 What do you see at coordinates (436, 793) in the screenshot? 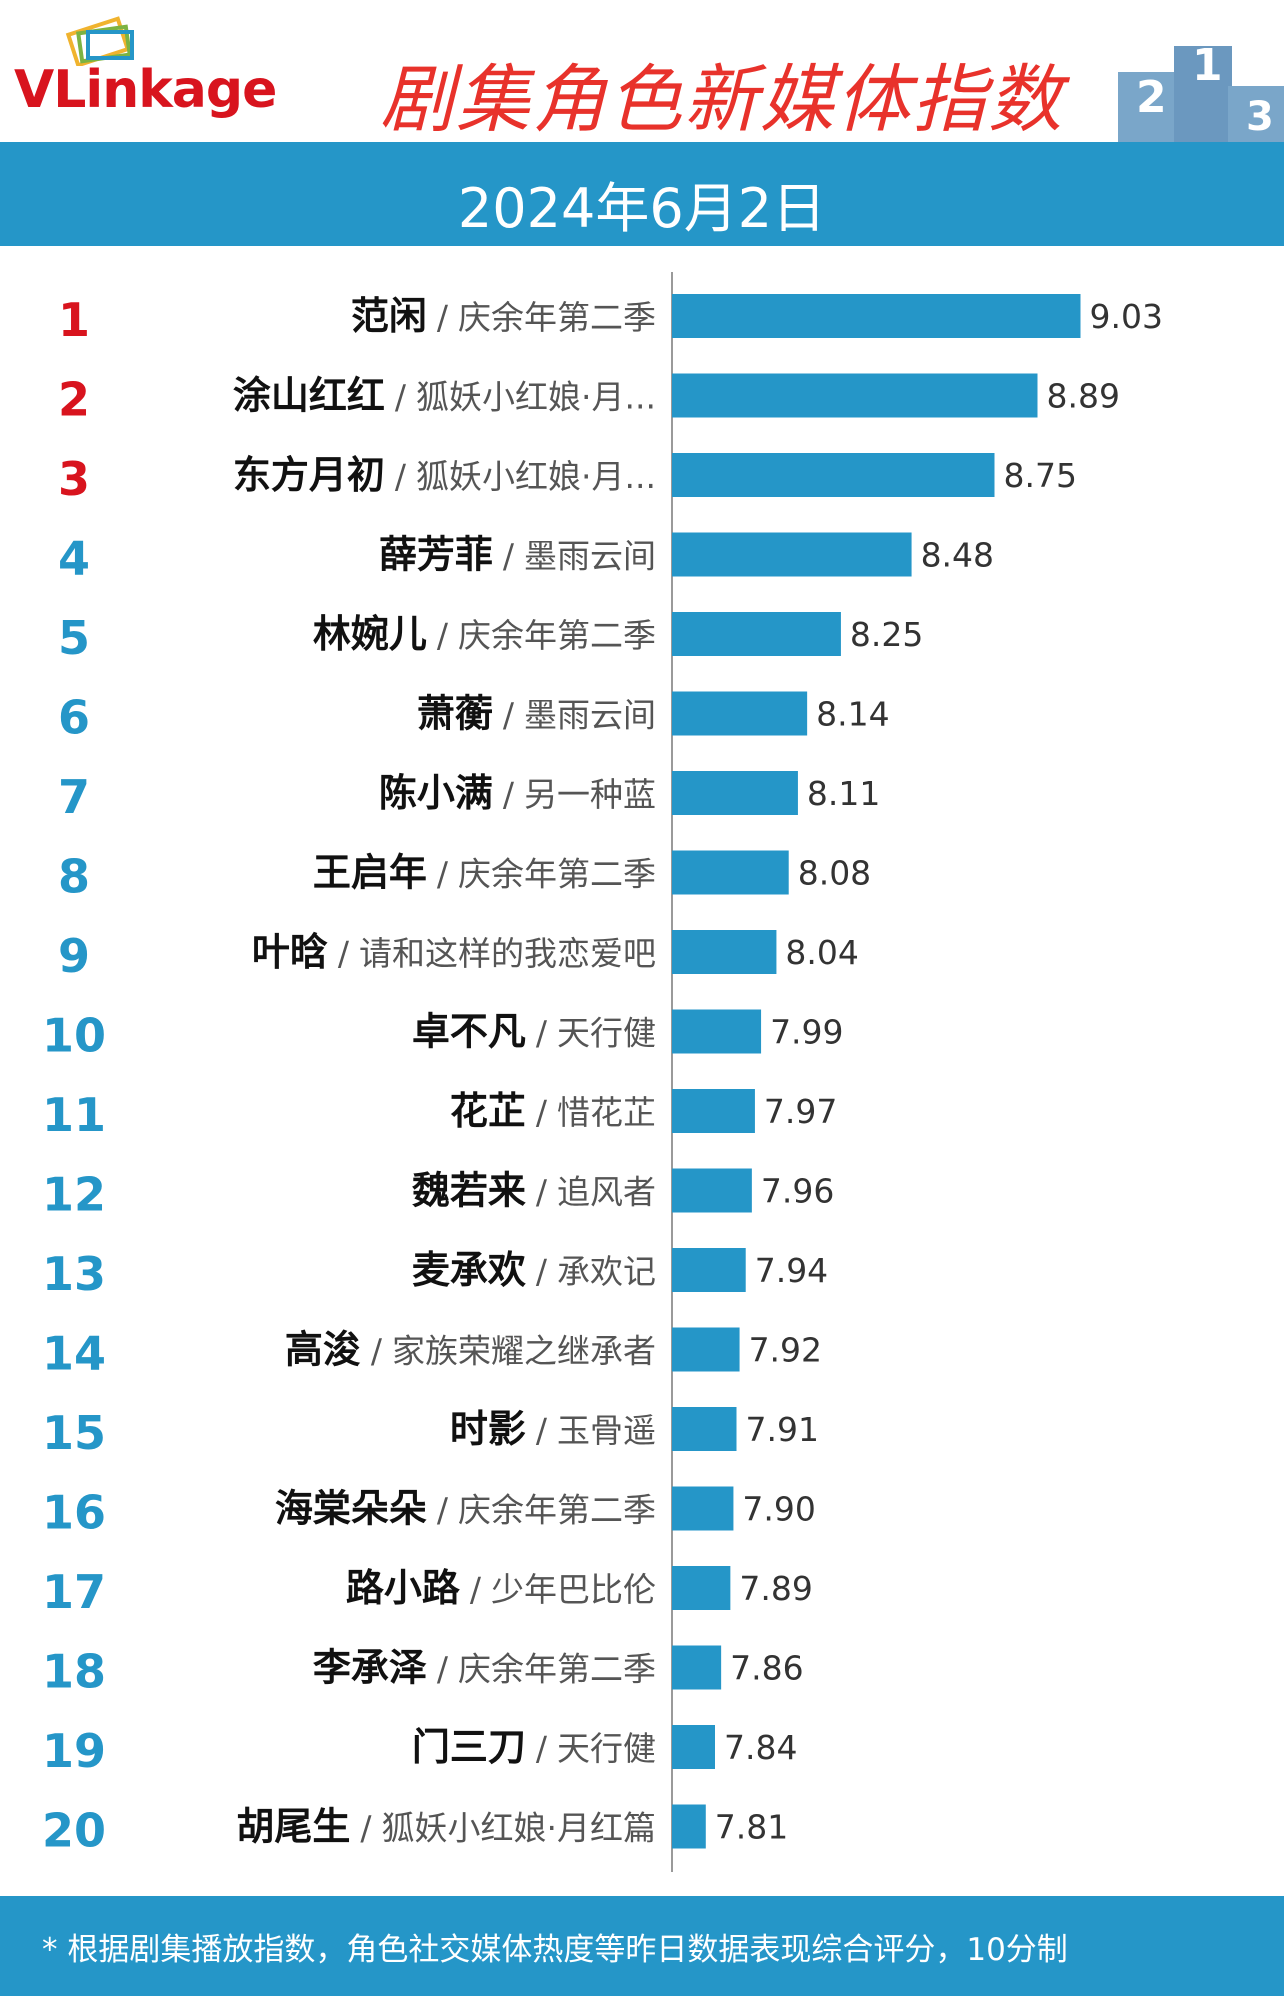
I see `character-name: 陈小满` at bounding box center [436, 793].